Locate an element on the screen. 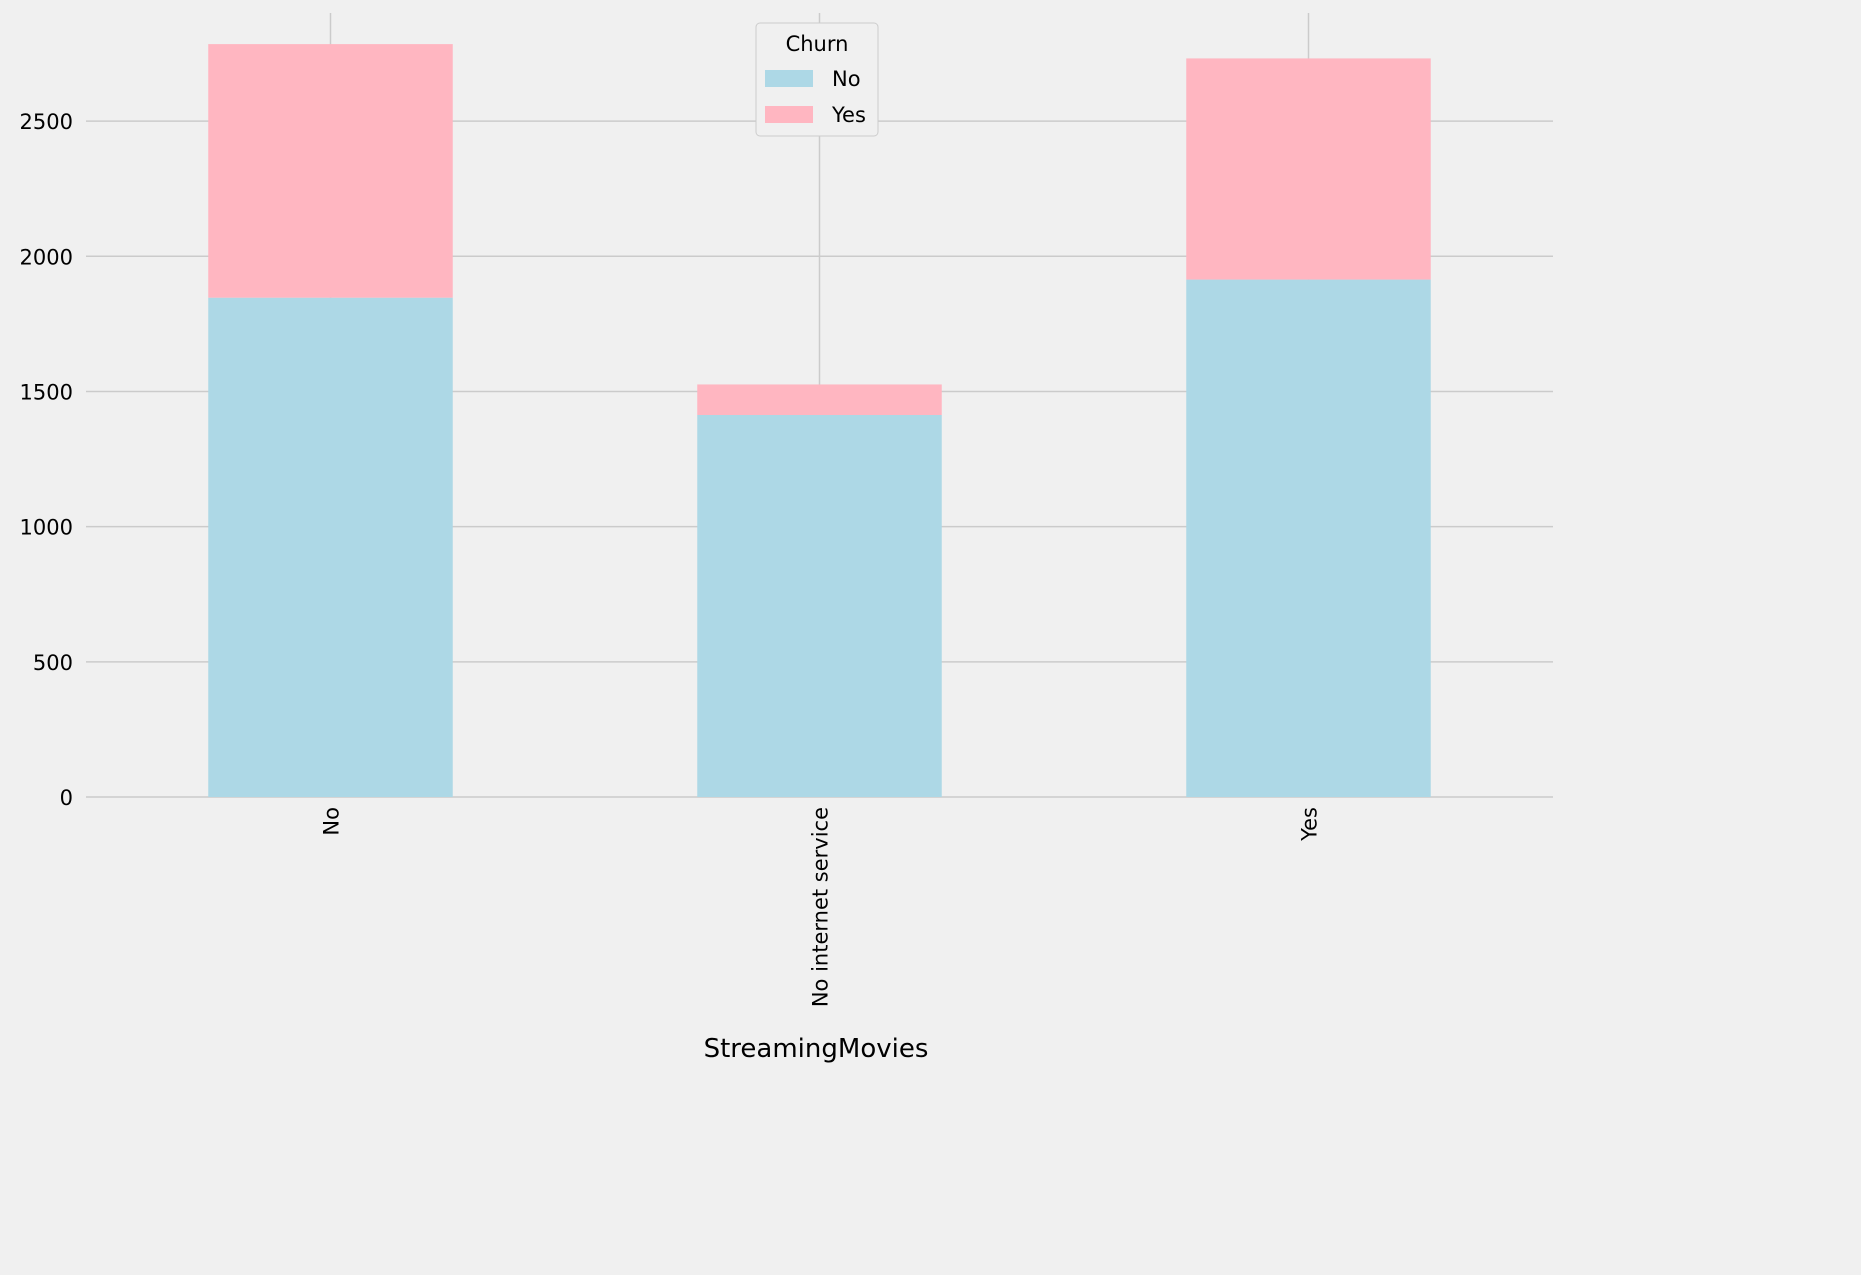  y-tick-label: 2000 is located at coordinates (46, 257).